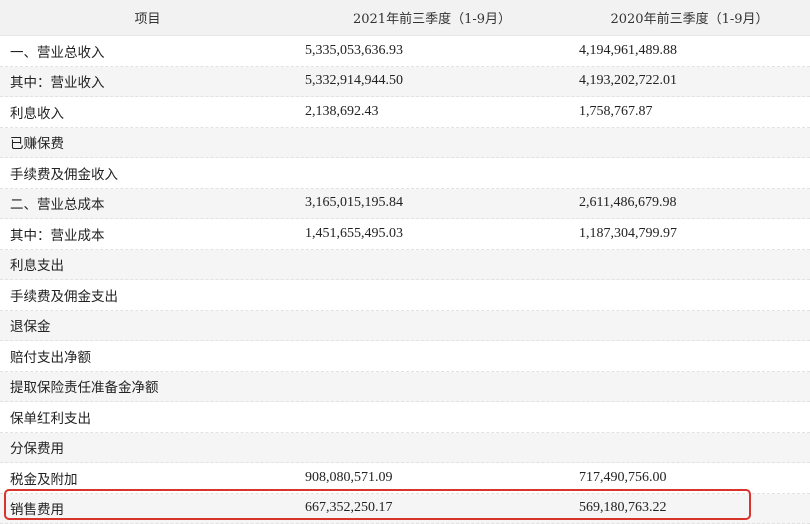 The image size is (810, 524). What do you see at coordinates (623, 477) in the screenshot?
I see `row-value-2020: 717,490,756.00` at bounding box center [623, 477].